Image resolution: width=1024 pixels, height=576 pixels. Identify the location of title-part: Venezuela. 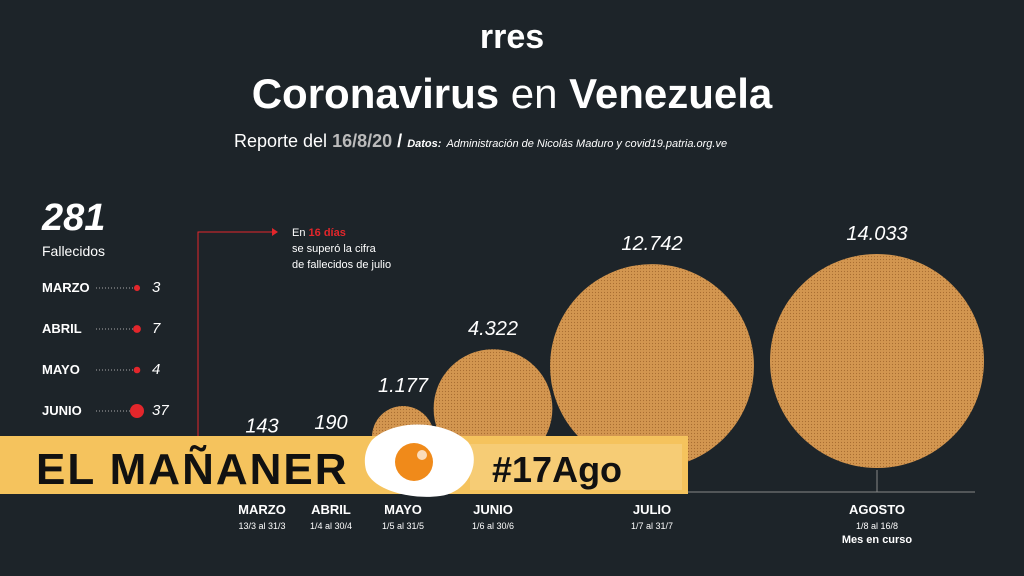
(671, 93).